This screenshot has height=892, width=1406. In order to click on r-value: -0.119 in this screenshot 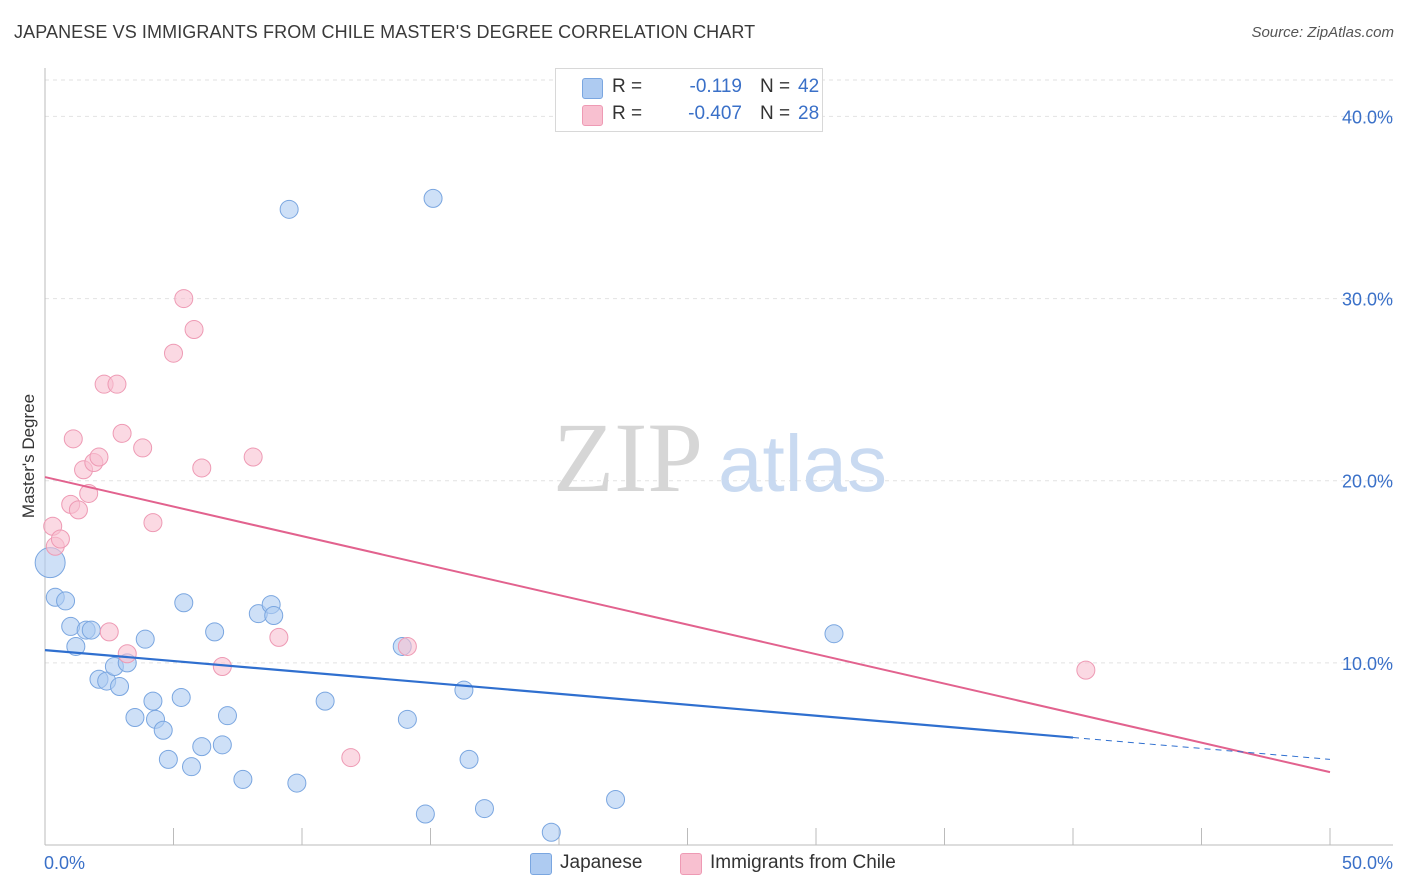, I will do `click(715, 86)`.